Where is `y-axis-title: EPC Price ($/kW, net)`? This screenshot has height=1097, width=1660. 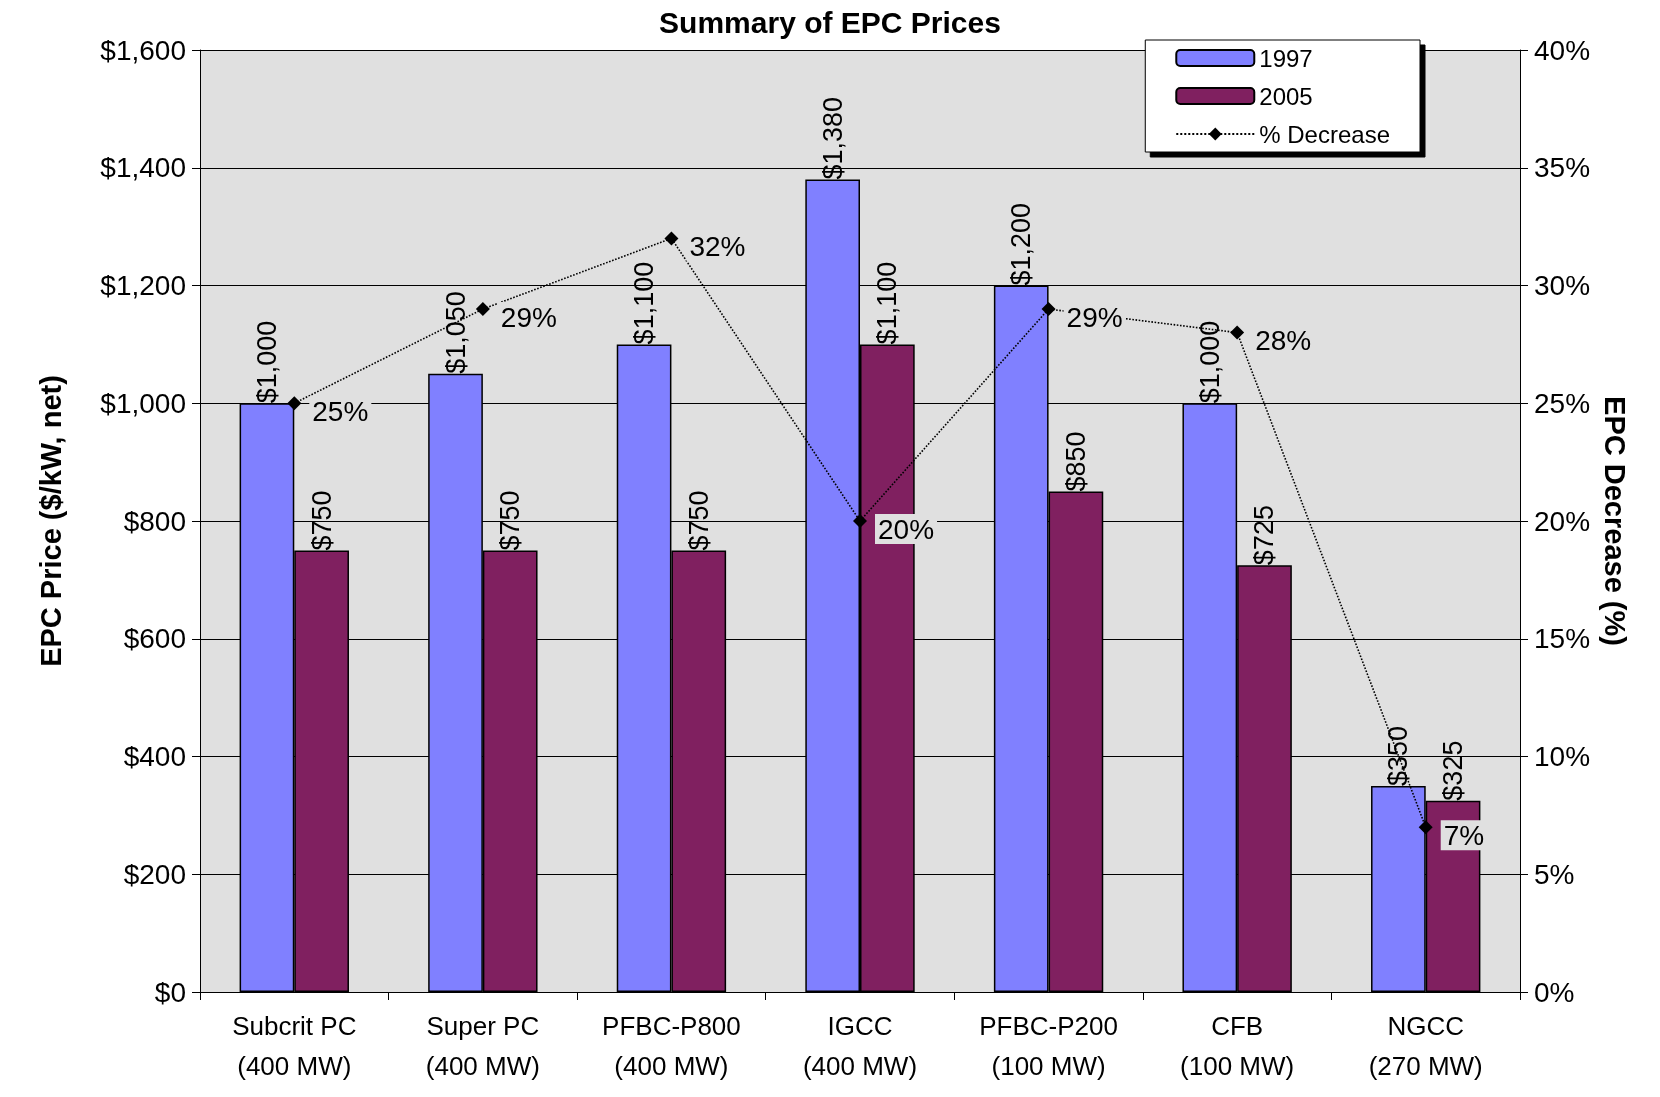 y-axis-title: EPC Price ($/kW, net) is located at coordinates (50, 521).